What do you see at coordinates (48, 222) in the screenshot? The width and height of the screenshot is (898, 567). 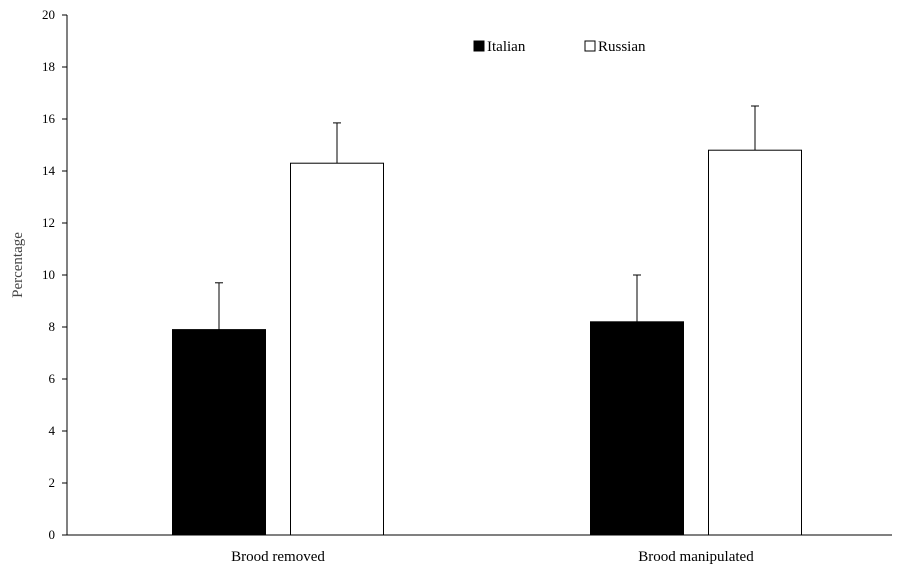 I see `y-tick-label: 12` at bounding box center [48, 222].